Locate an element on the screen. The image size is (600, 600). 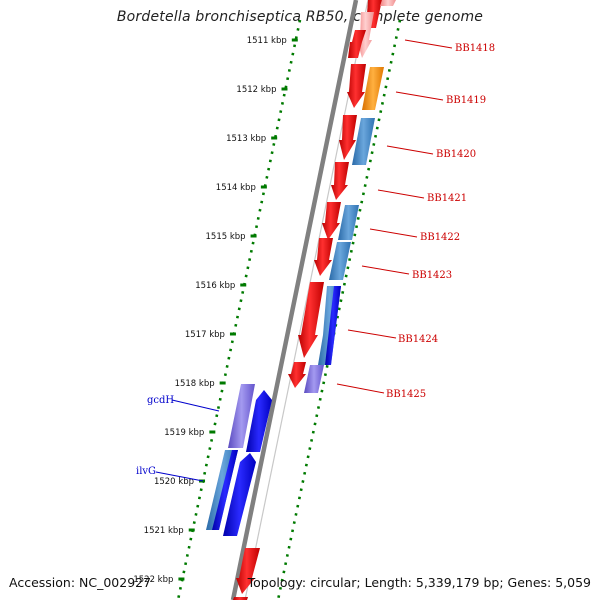
scale-tick-label: 1520 kbp is located at coordinates (174, 482).